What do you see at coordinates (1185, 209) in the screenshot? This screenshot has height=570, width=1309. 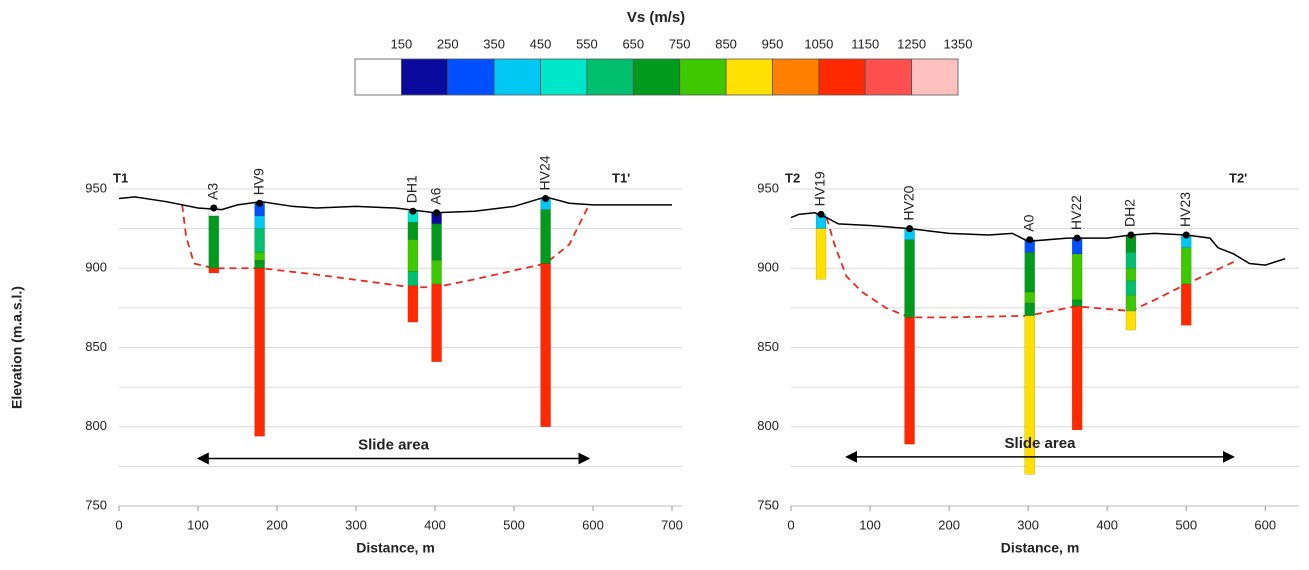 I see `borehole-label: HV23` at bounding box center [1185, 209].